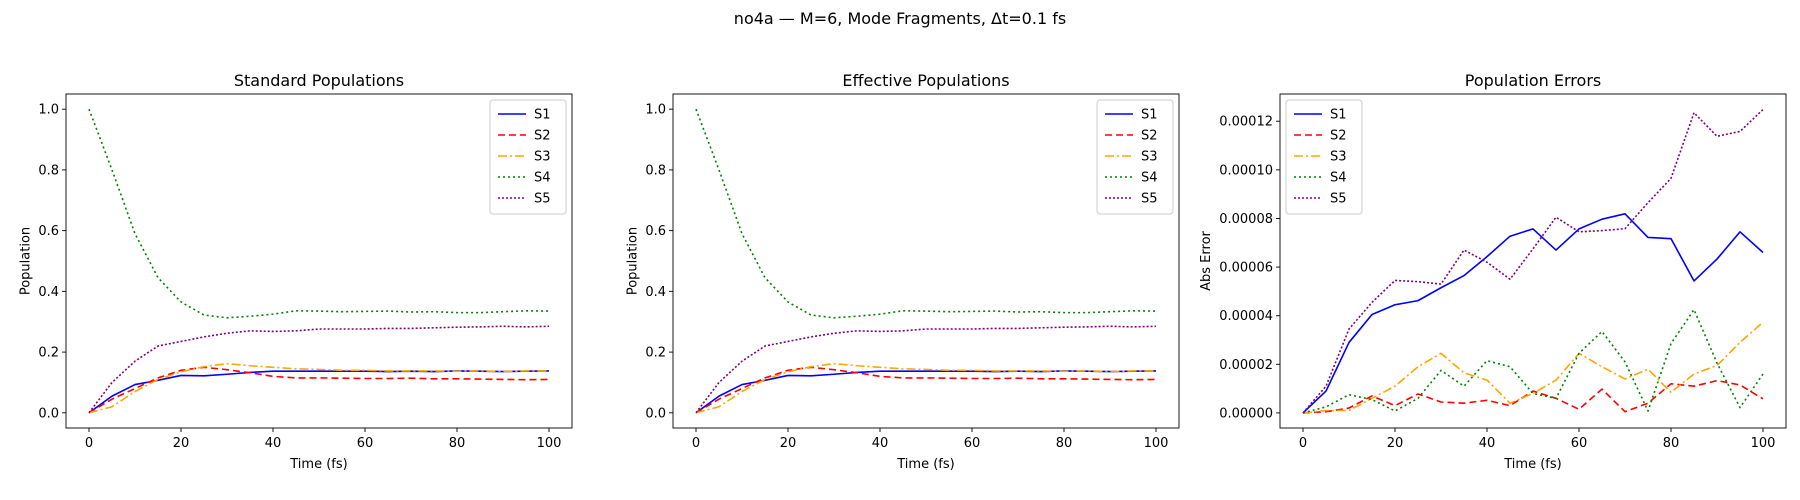 This screenshot has width=1800, height=500. What do you see at coordinates (1246, 365) in the screenshot?
I see `y-tick-label: 0.00002` at bounding box center [1246, 365].